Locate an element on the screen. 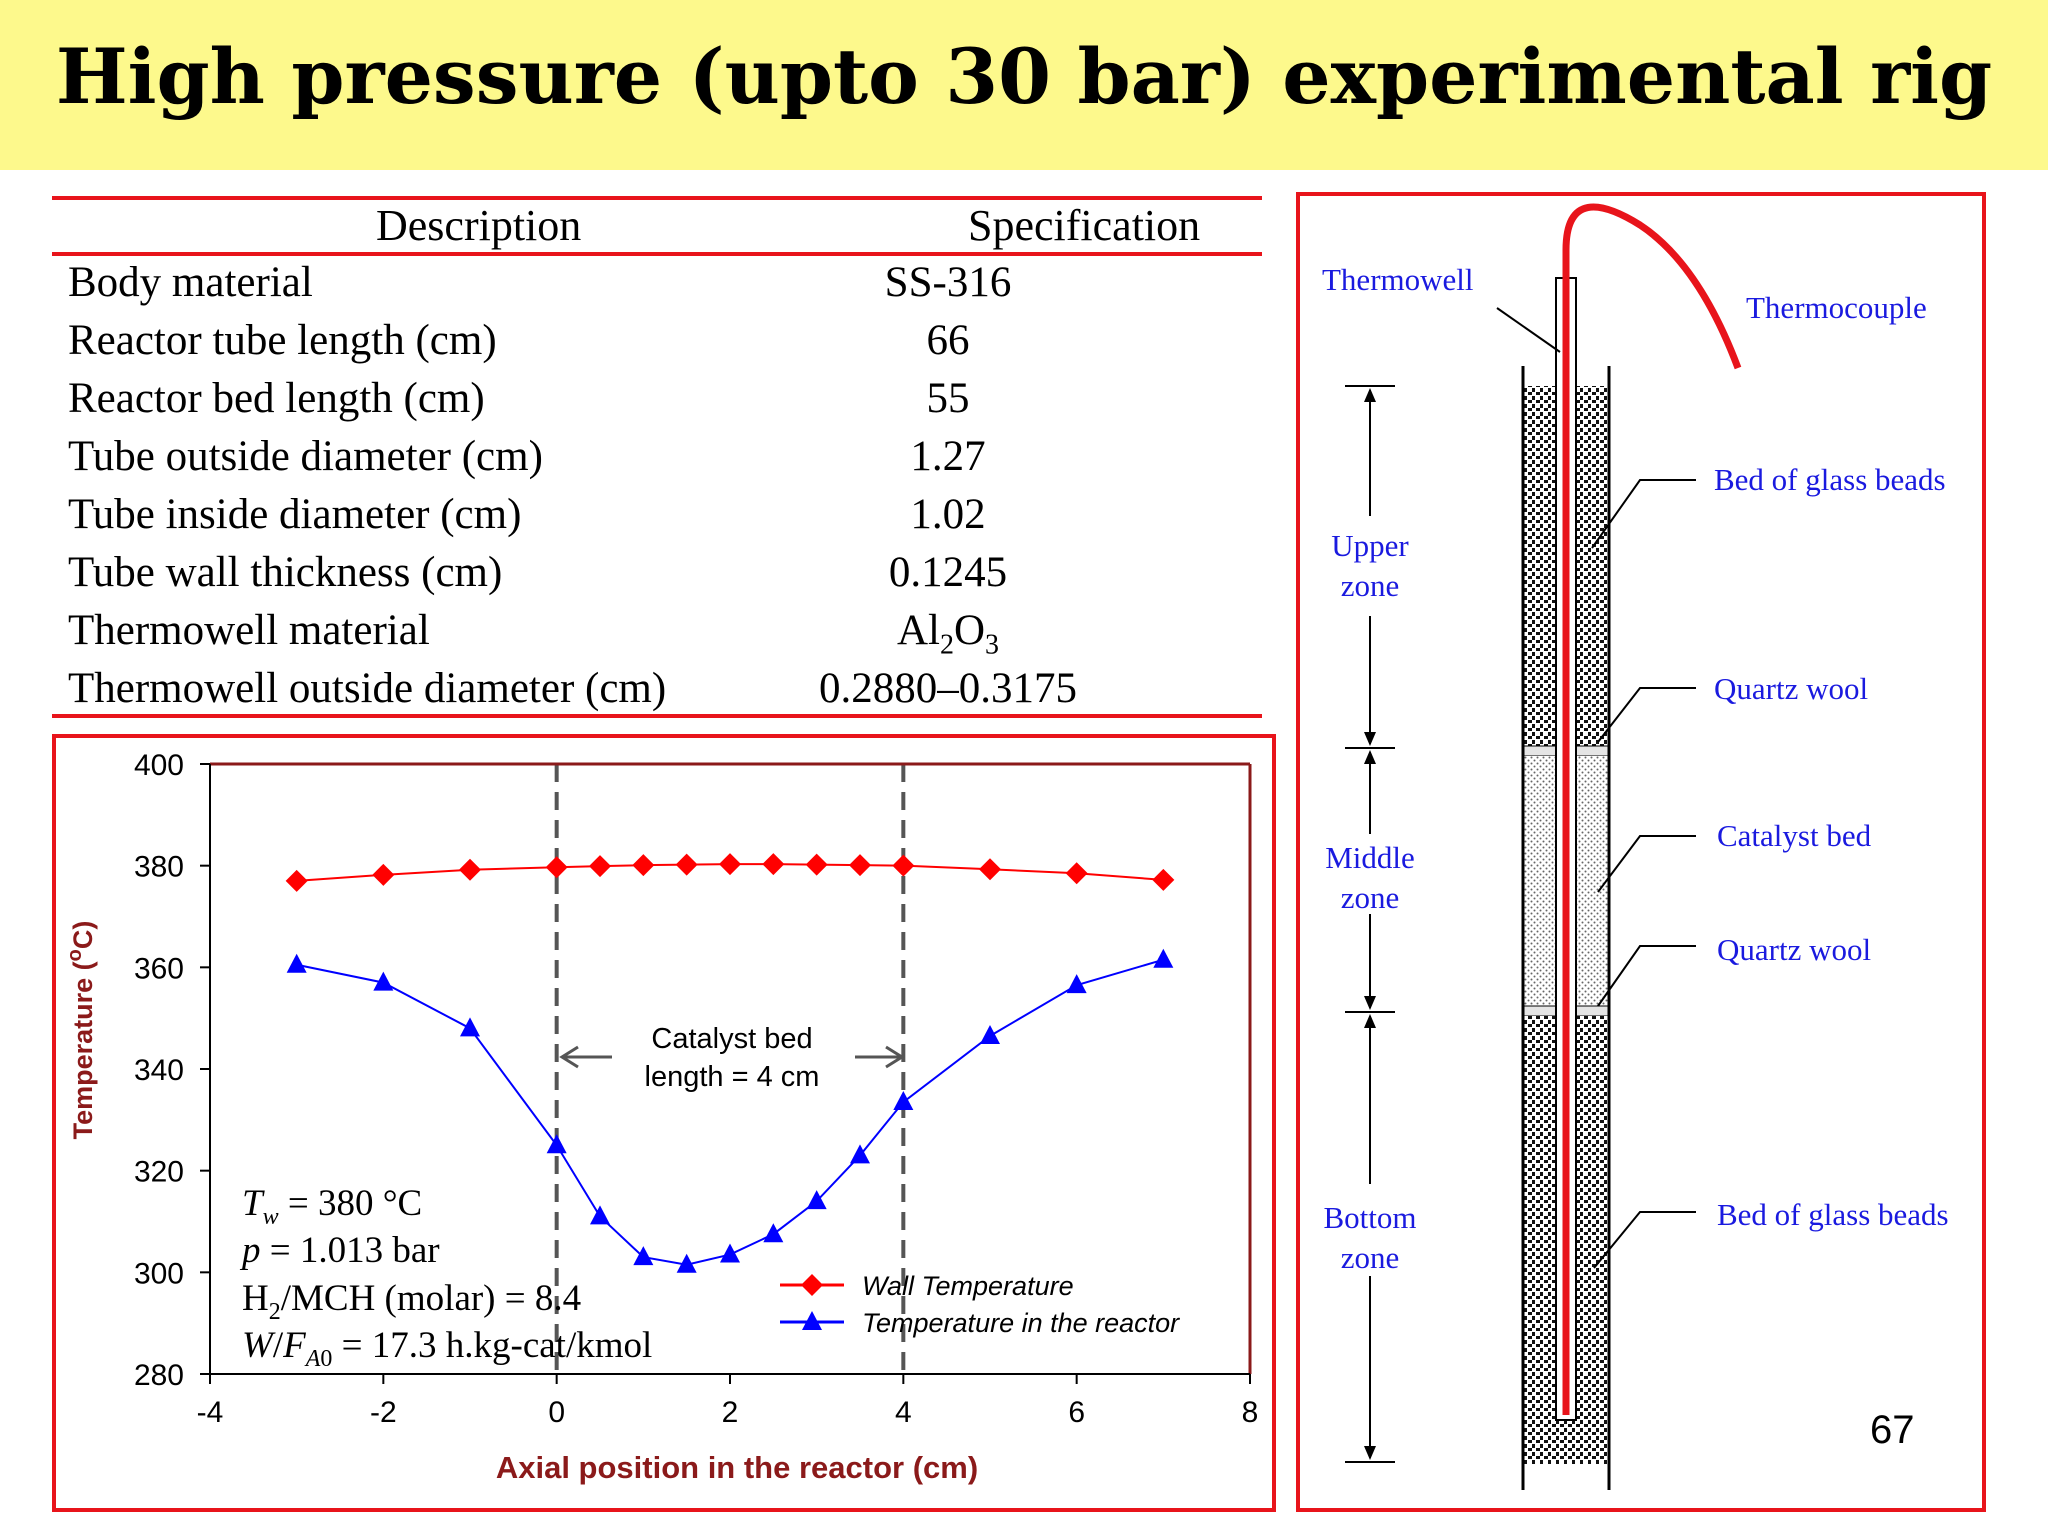 The image size is (2048, 1536). y-tick-label: 300 is located at coordinates (159, 1273).